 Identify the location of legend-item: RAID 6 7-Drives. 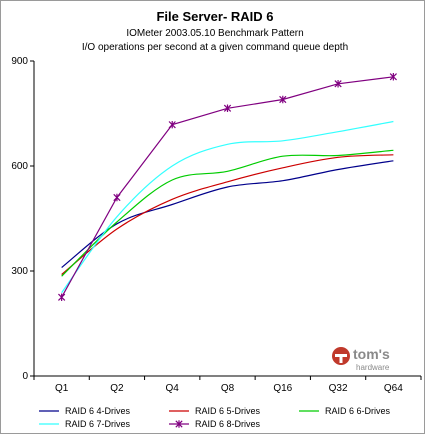
(85, 424).